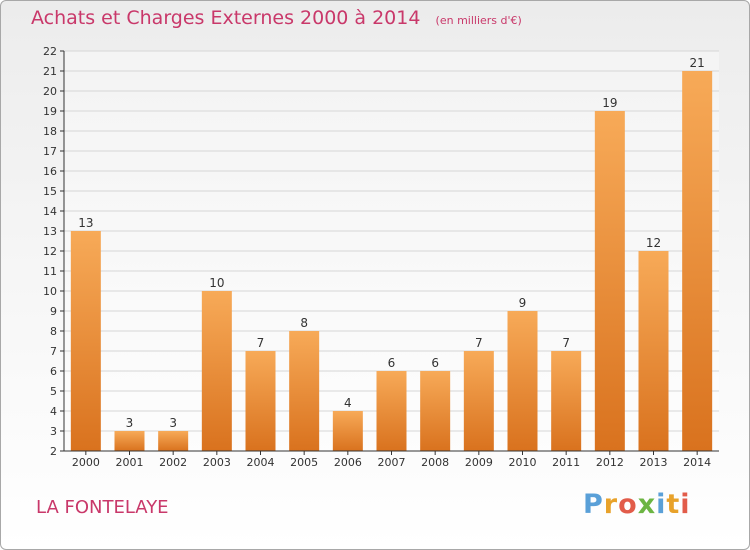 The image size is (750, 550). Describe the element at coordinates (102, 507) in the screenshot. I see `place-name: LA FONTELAYE` at that location.